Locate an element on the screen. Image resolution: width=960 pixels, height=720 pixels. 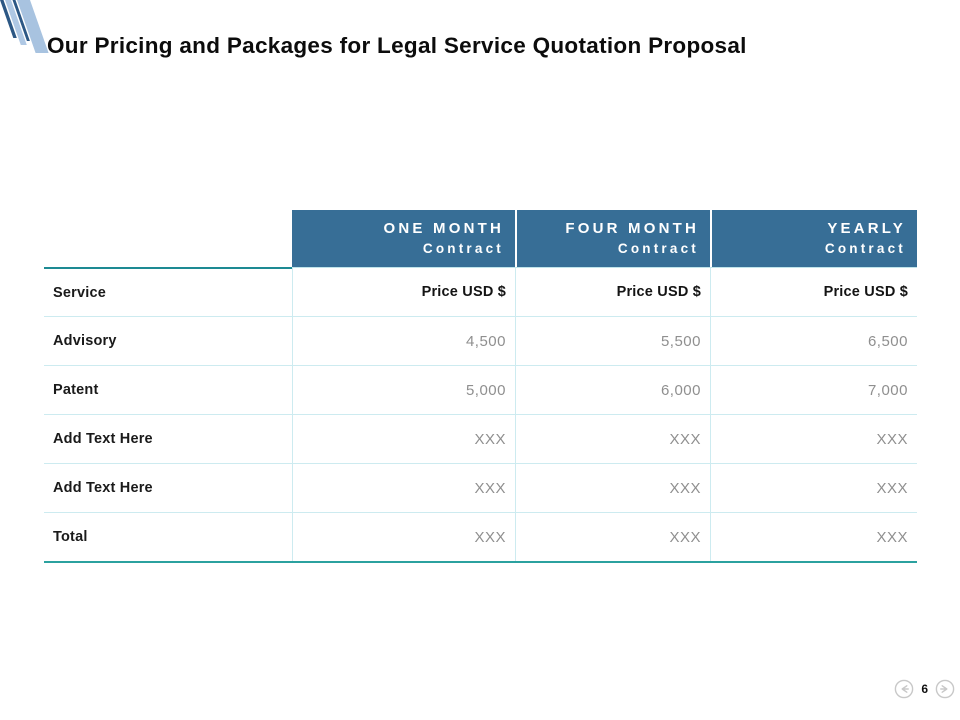
column-header-four-month: FOUR MONTH Contract is located at coordinates (612, 238).